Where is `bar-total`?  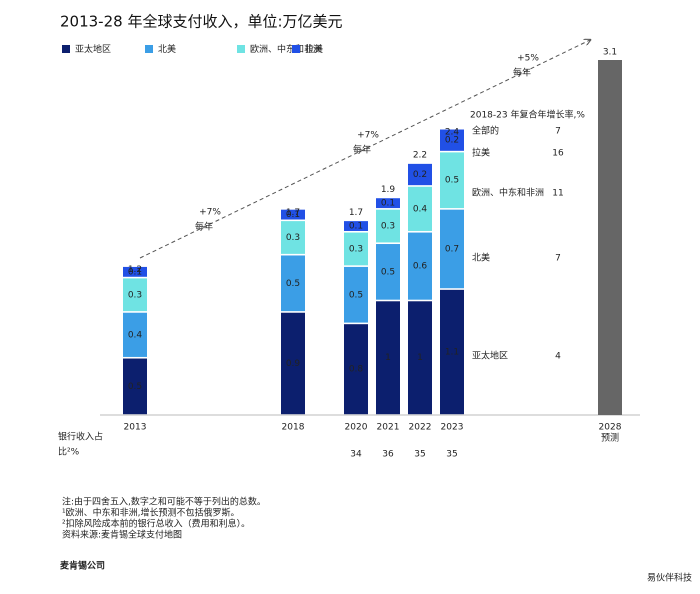
bar-total is located at coordinates (610, 237).